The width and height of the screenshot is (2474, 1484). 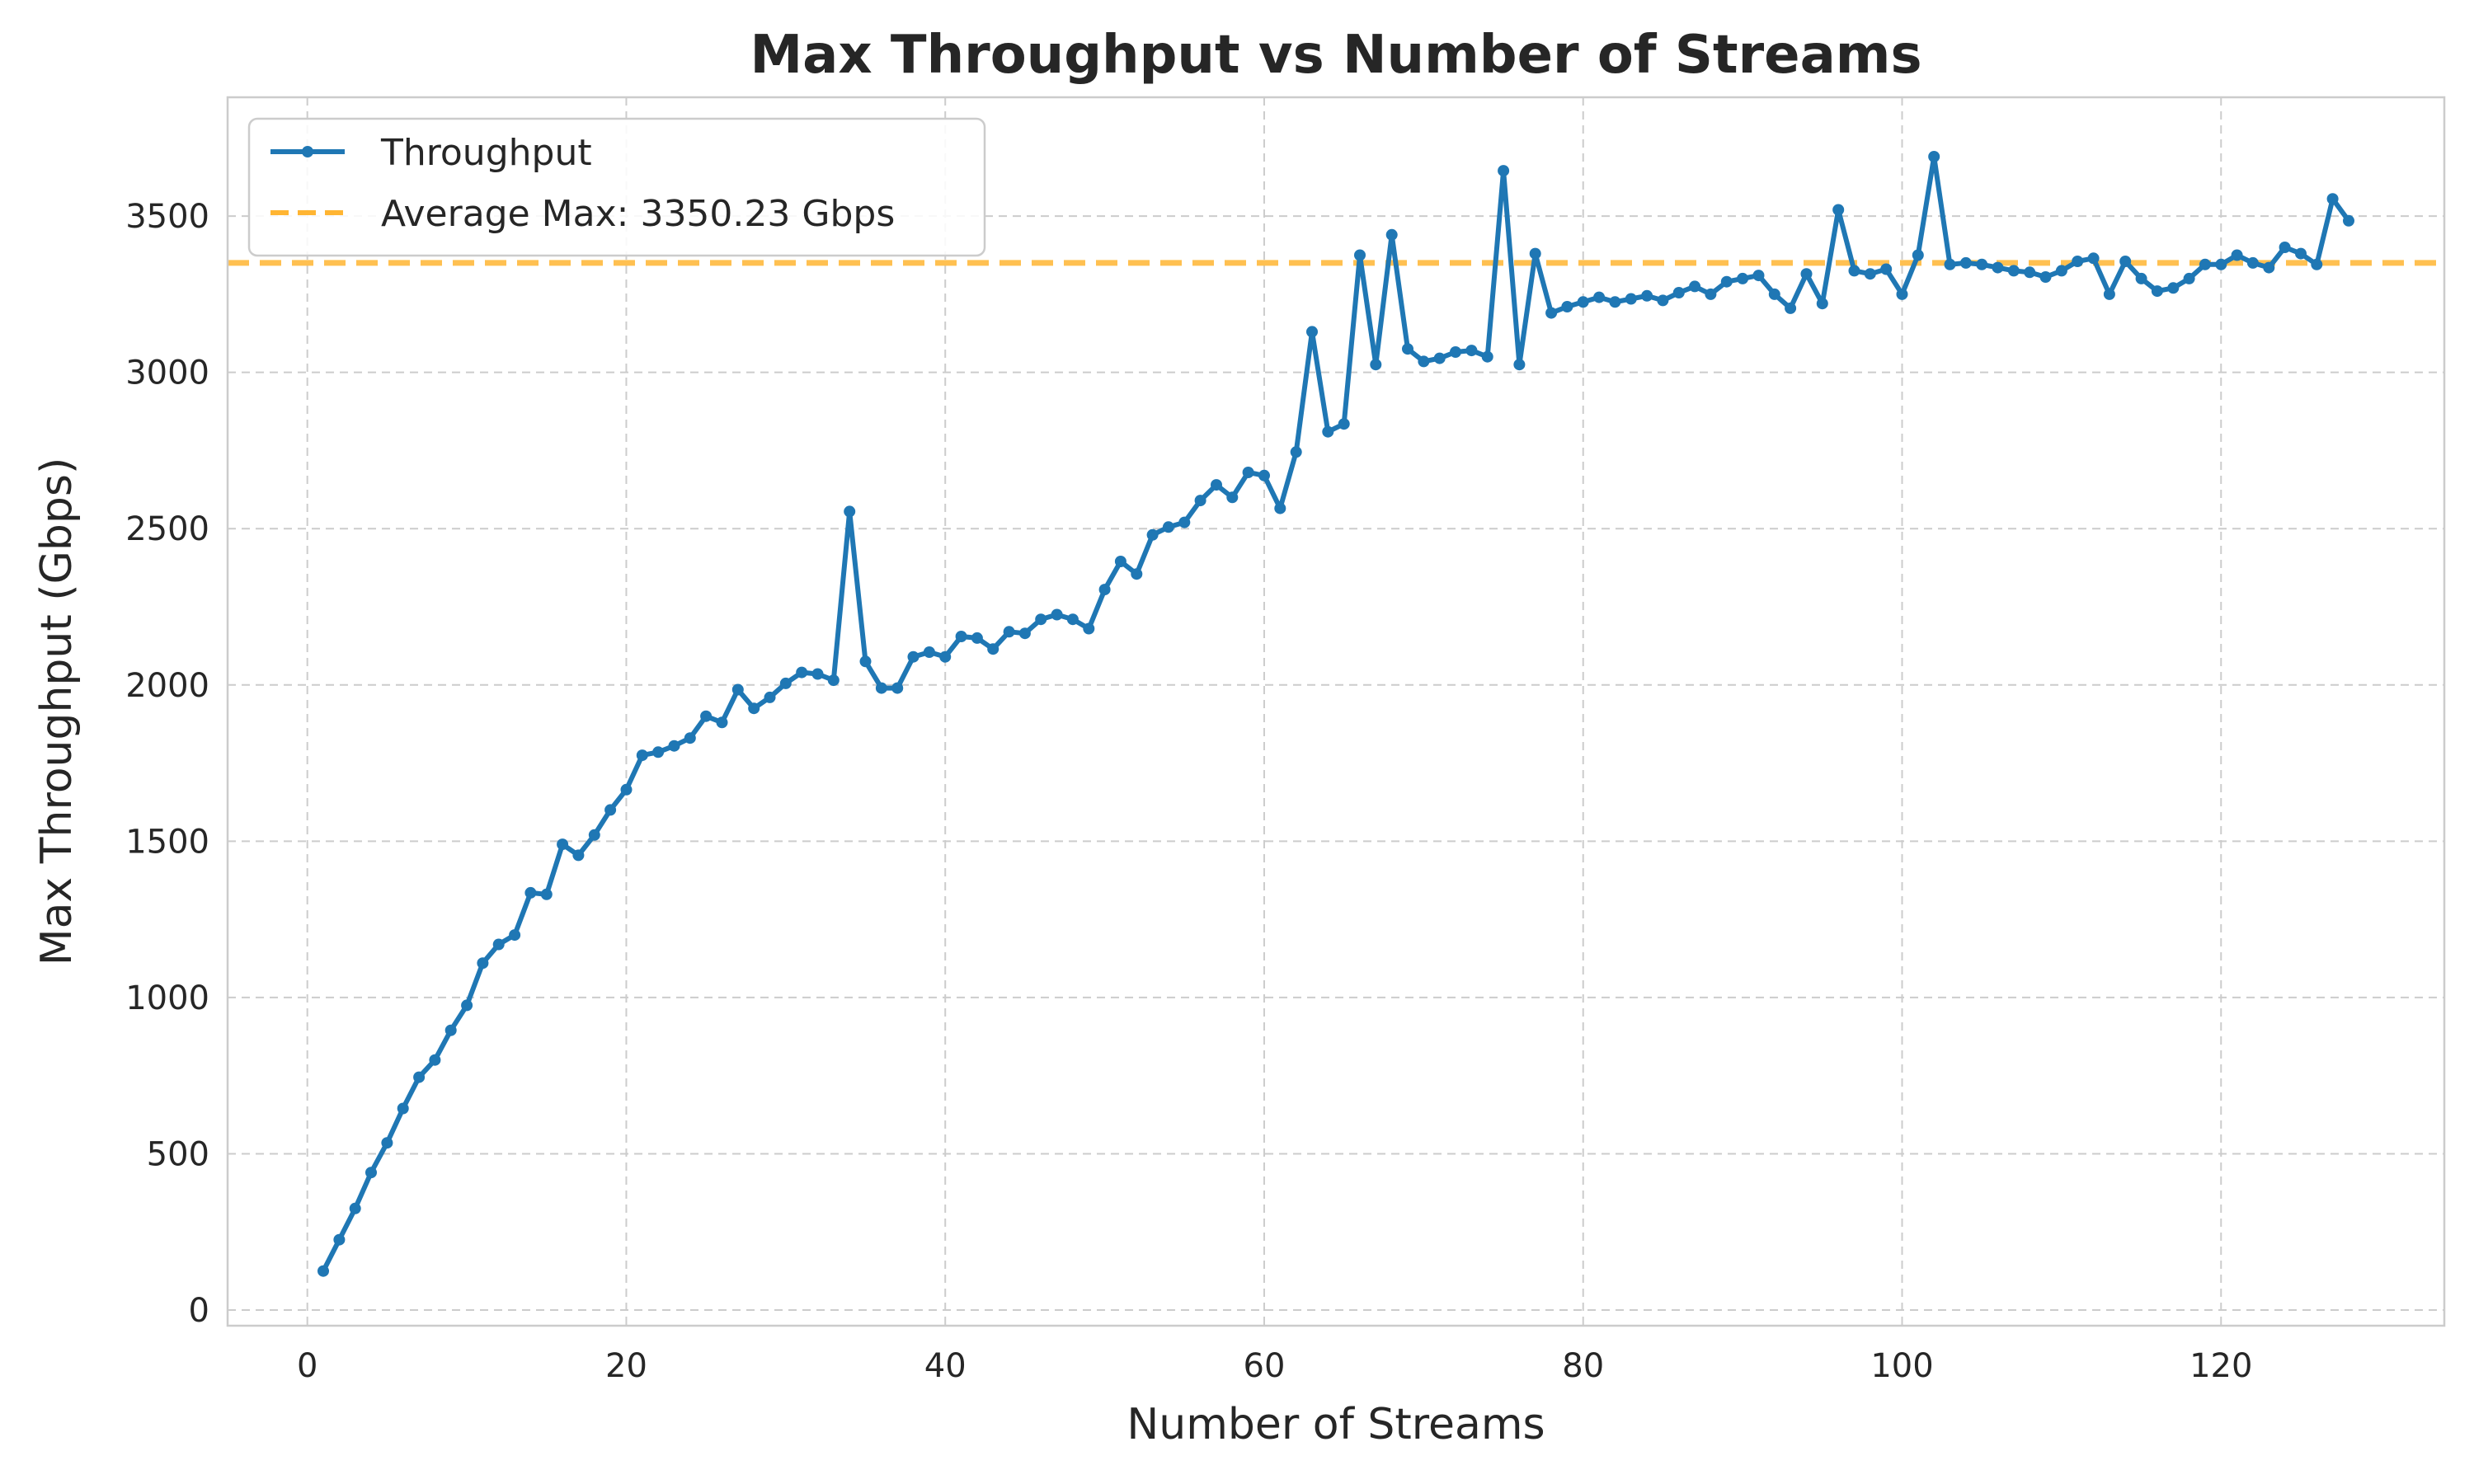 I want to click on legend-average-label: Average Max: 3350.23 Gbps, so click(x=638, y=214).